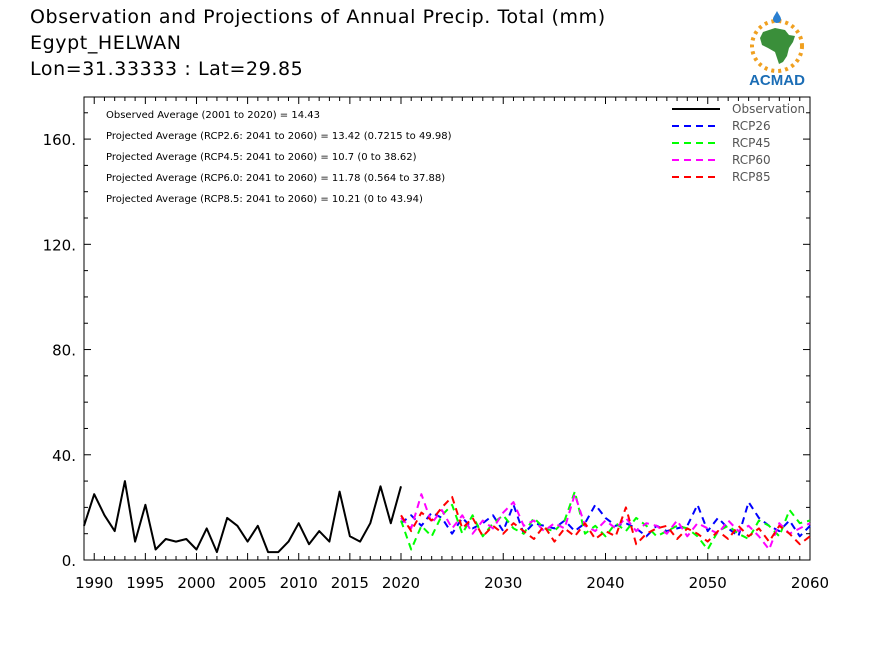  I want to click on x-tick-label: 2050, so click(708, 583).